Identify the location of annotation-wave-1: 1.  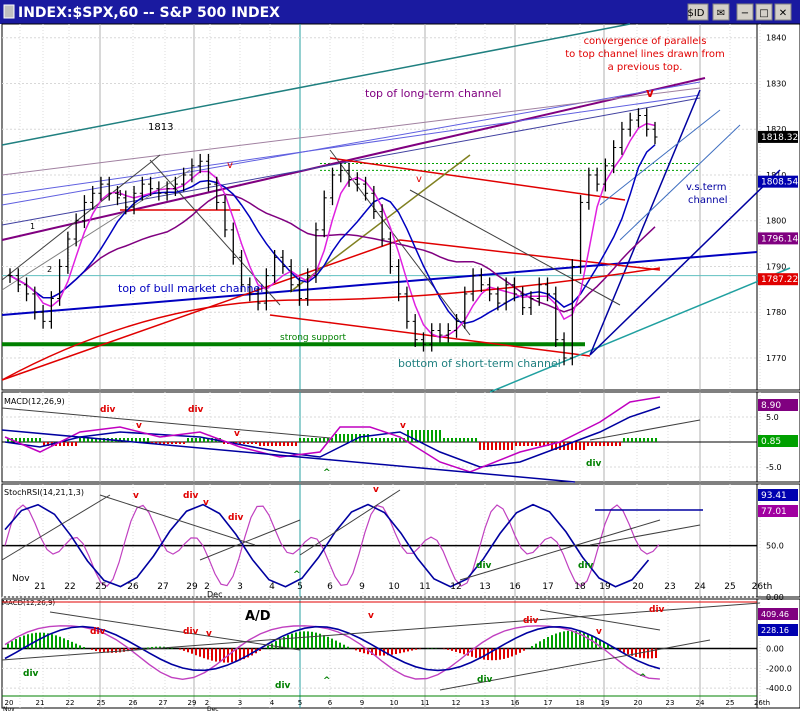
(32, 226).